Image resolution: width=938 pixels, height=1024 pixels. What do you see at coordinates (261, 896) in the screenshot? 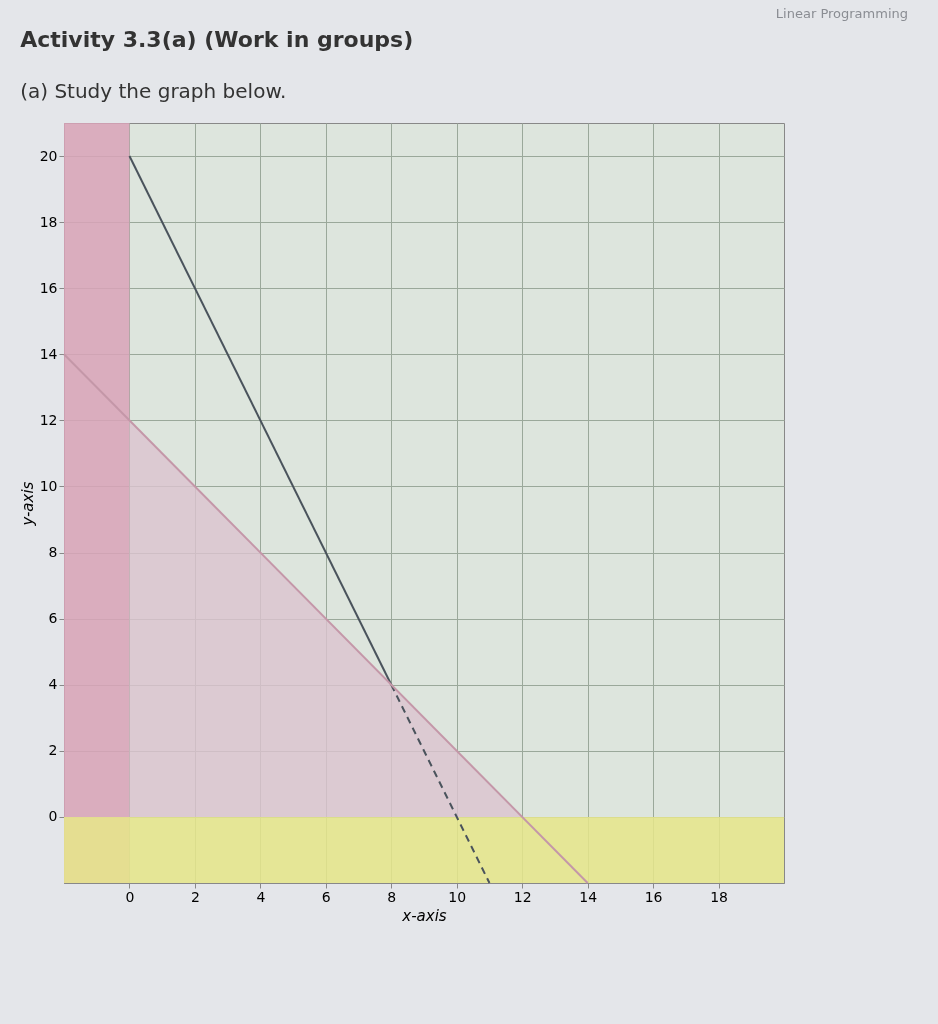
I see `x-tick-label: 4` at bounding box center [261, 896].